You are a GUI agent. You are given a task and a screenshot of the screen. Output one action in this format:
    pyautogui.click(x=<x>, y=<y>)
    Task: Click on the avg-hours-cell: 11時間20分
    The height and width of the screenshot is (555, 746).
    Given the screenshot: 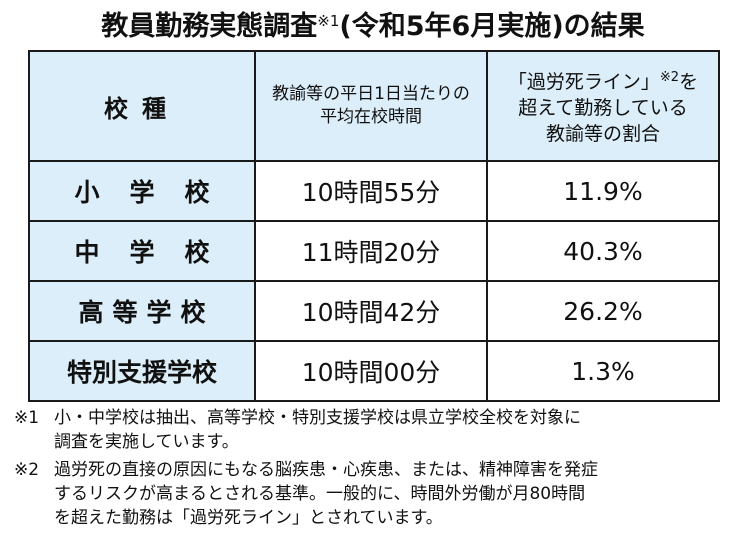 What is the action you would take?
    pyautogui.click(x=371, y=251)
    